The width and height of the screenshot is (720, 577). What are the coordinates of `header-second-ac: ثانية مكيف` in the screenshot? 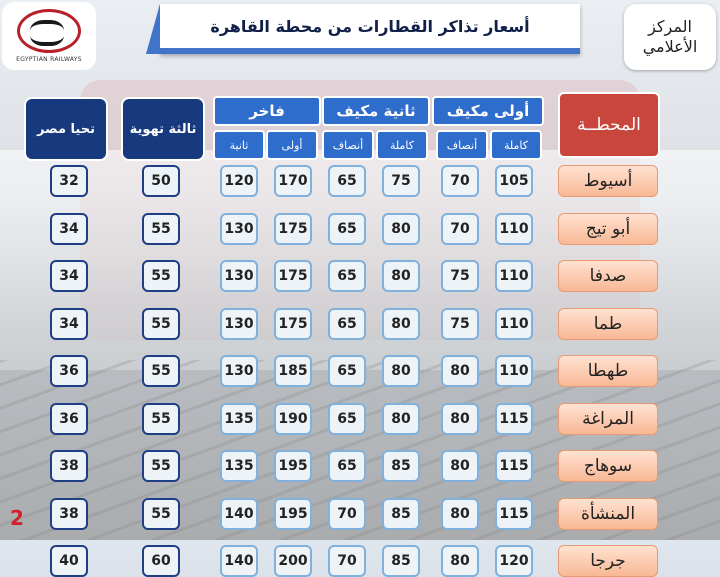 It's located at (376, 111).